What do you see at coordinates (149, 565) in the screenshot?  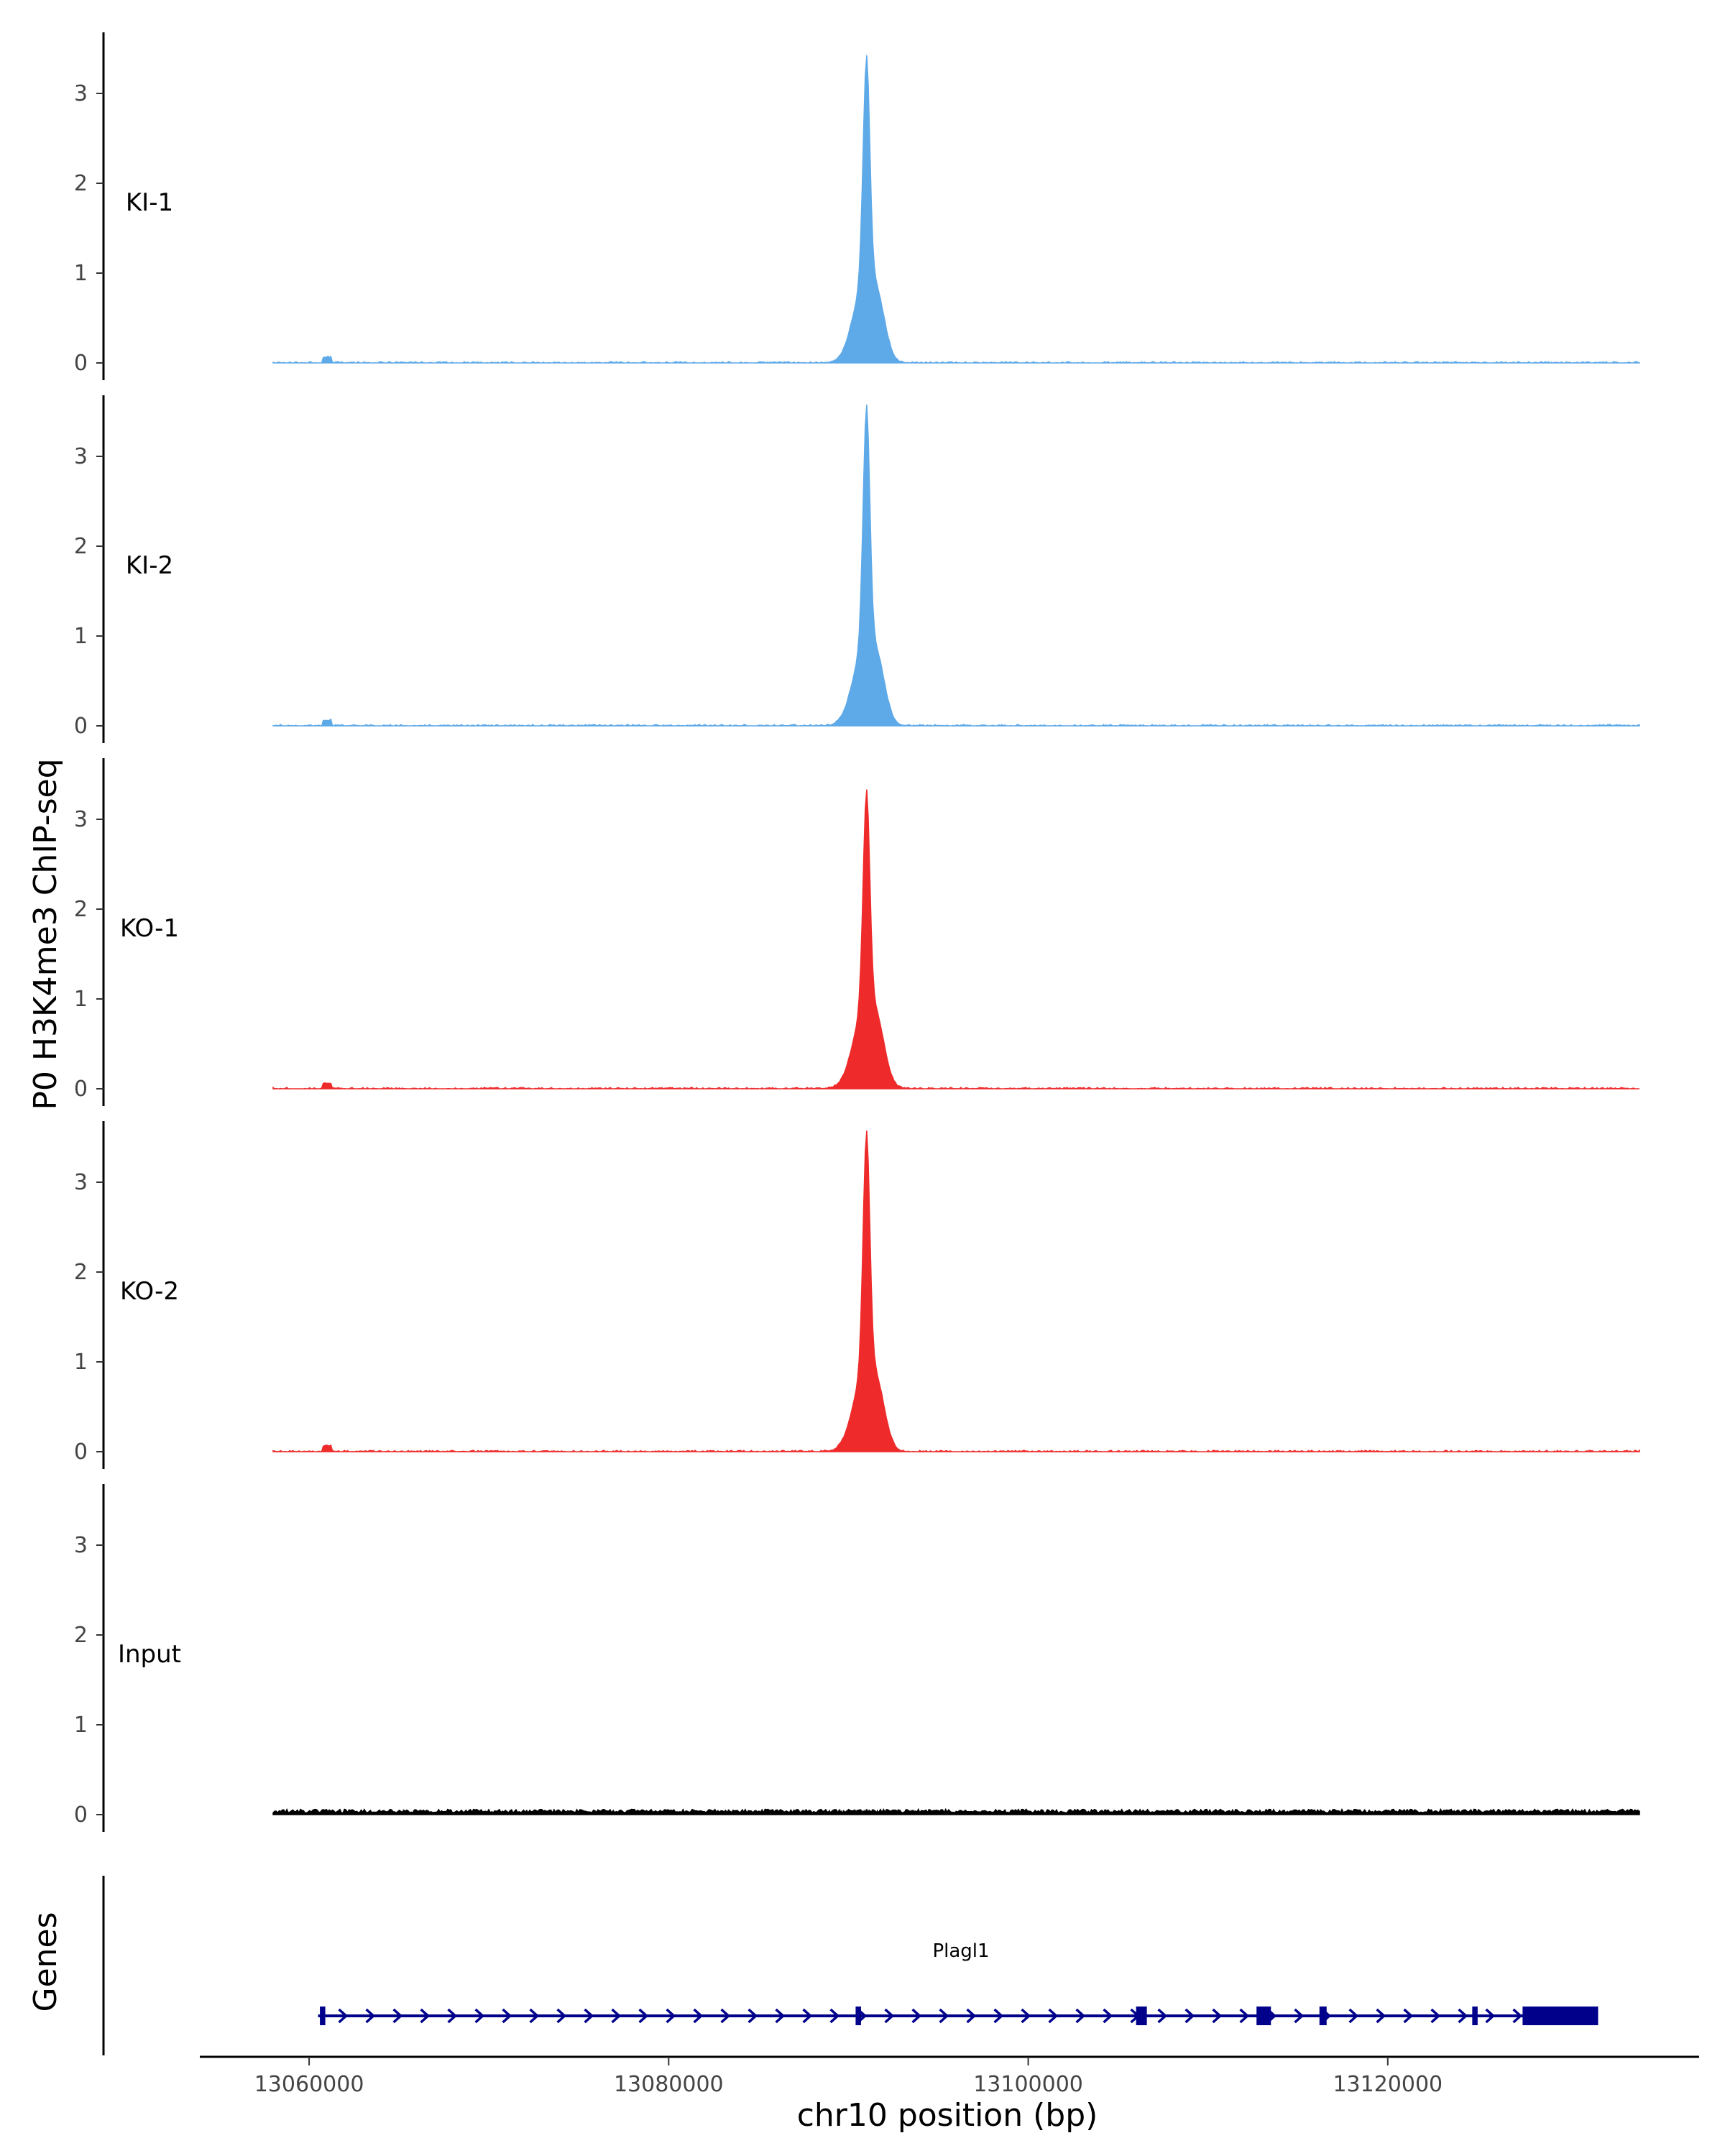 I see `track-label: KI-2` at bounding box center [149, 565].